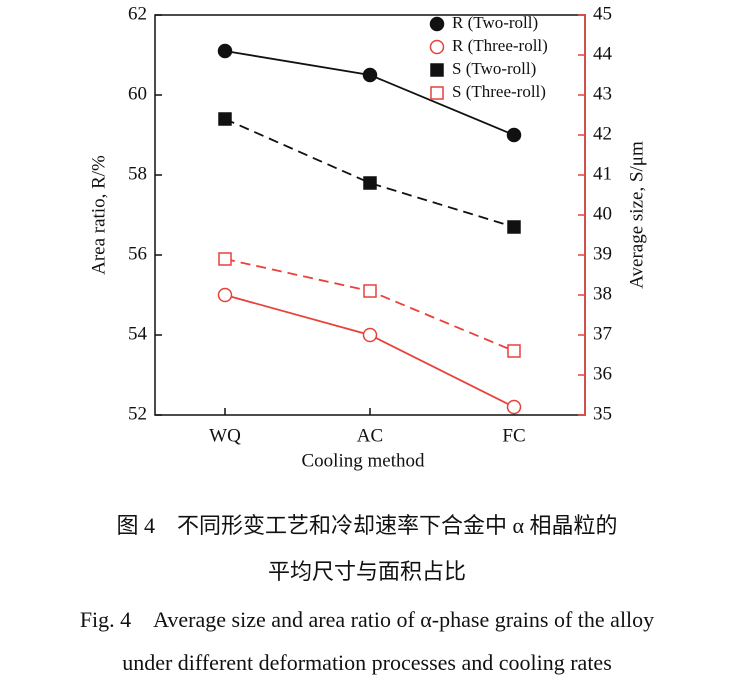  What do you see at coordinates (500, 45) in the screenshot?
I see `legend-label: R (Three-roll)` at bounding box center [500, 45].